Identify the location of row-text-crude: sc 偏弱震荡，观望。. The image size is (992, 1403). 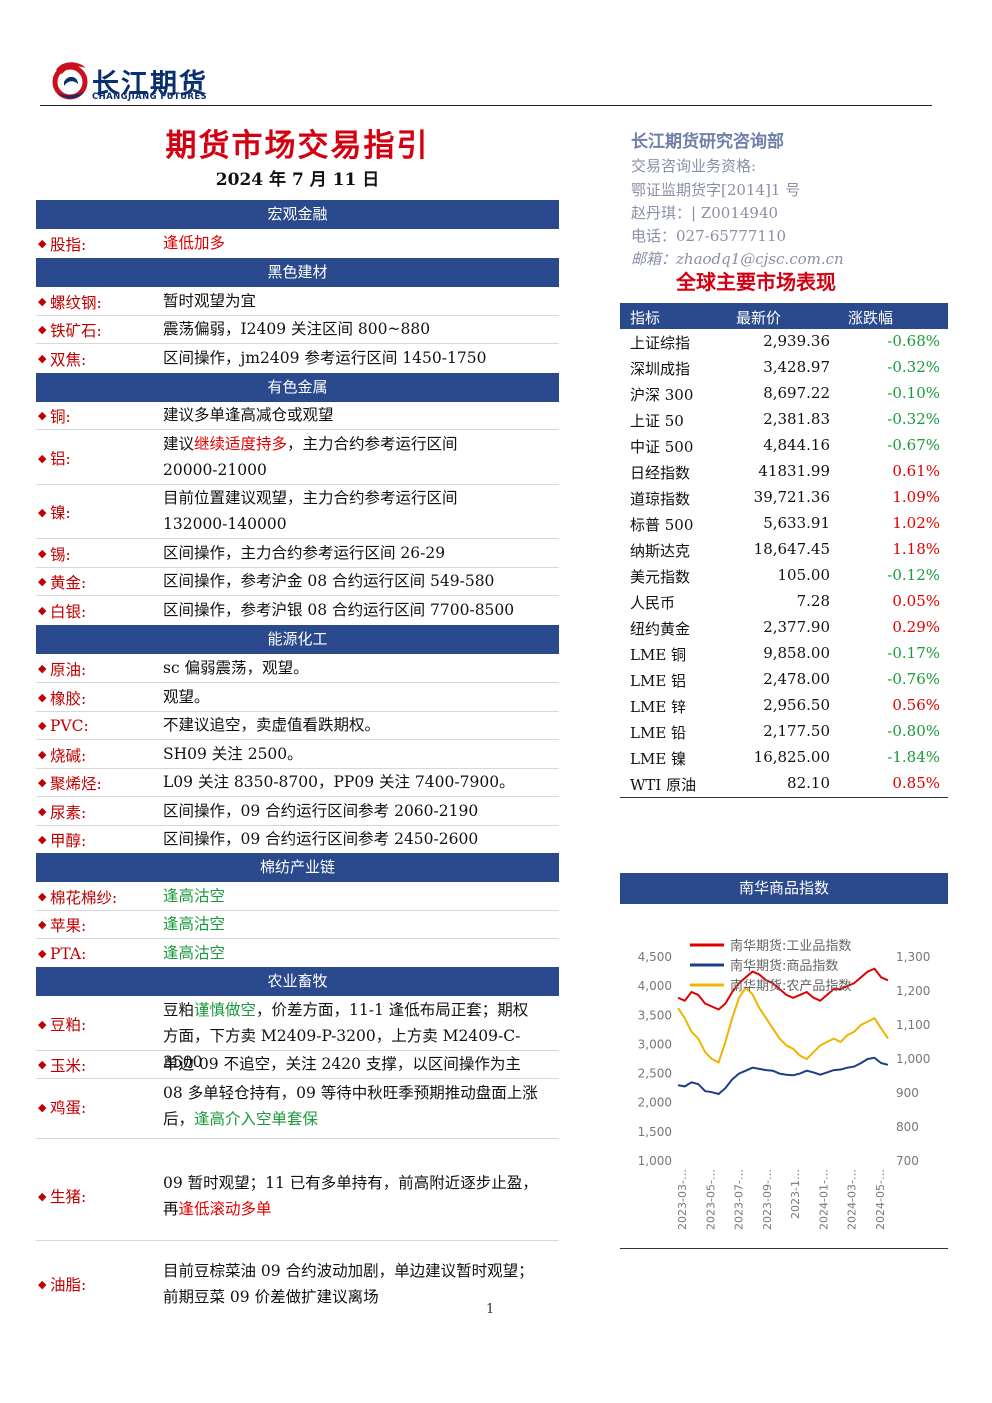
(236, 668).